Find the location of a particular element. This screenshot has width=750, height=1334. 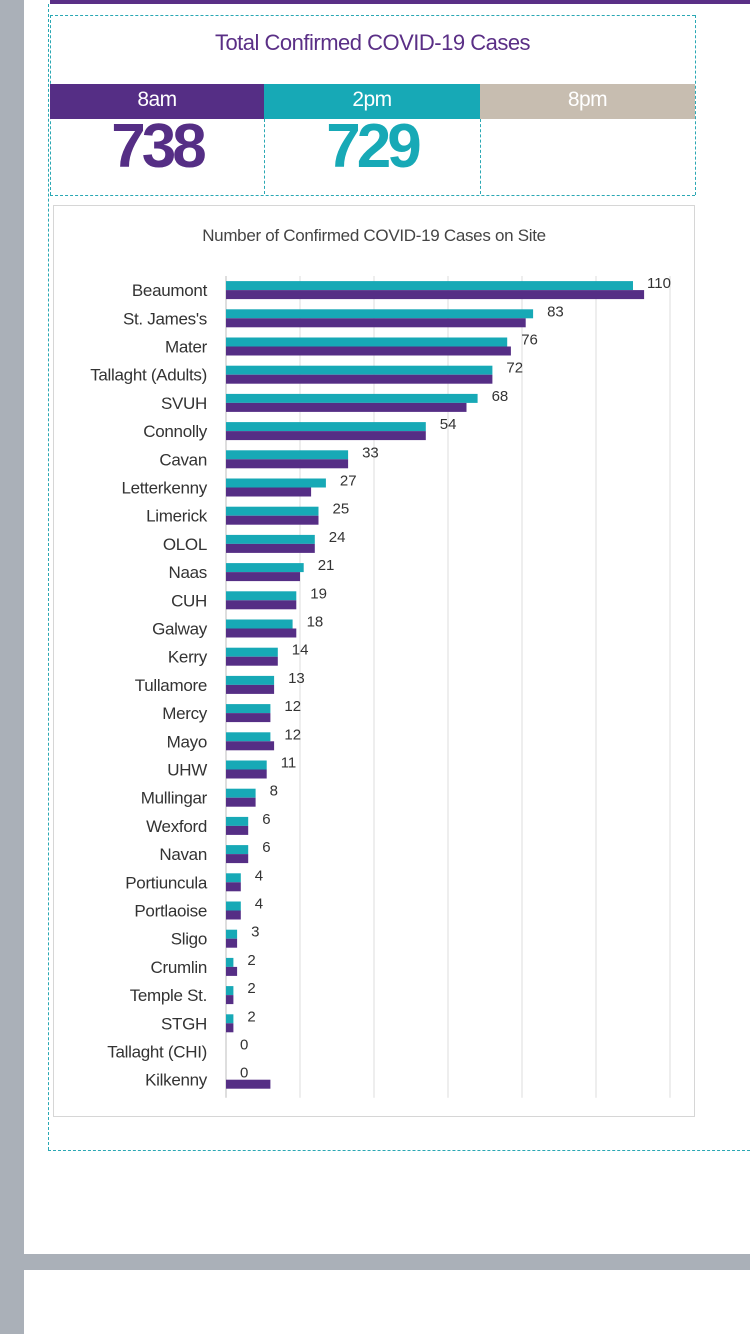

totals-border-right is located at coordinates (695, 105).